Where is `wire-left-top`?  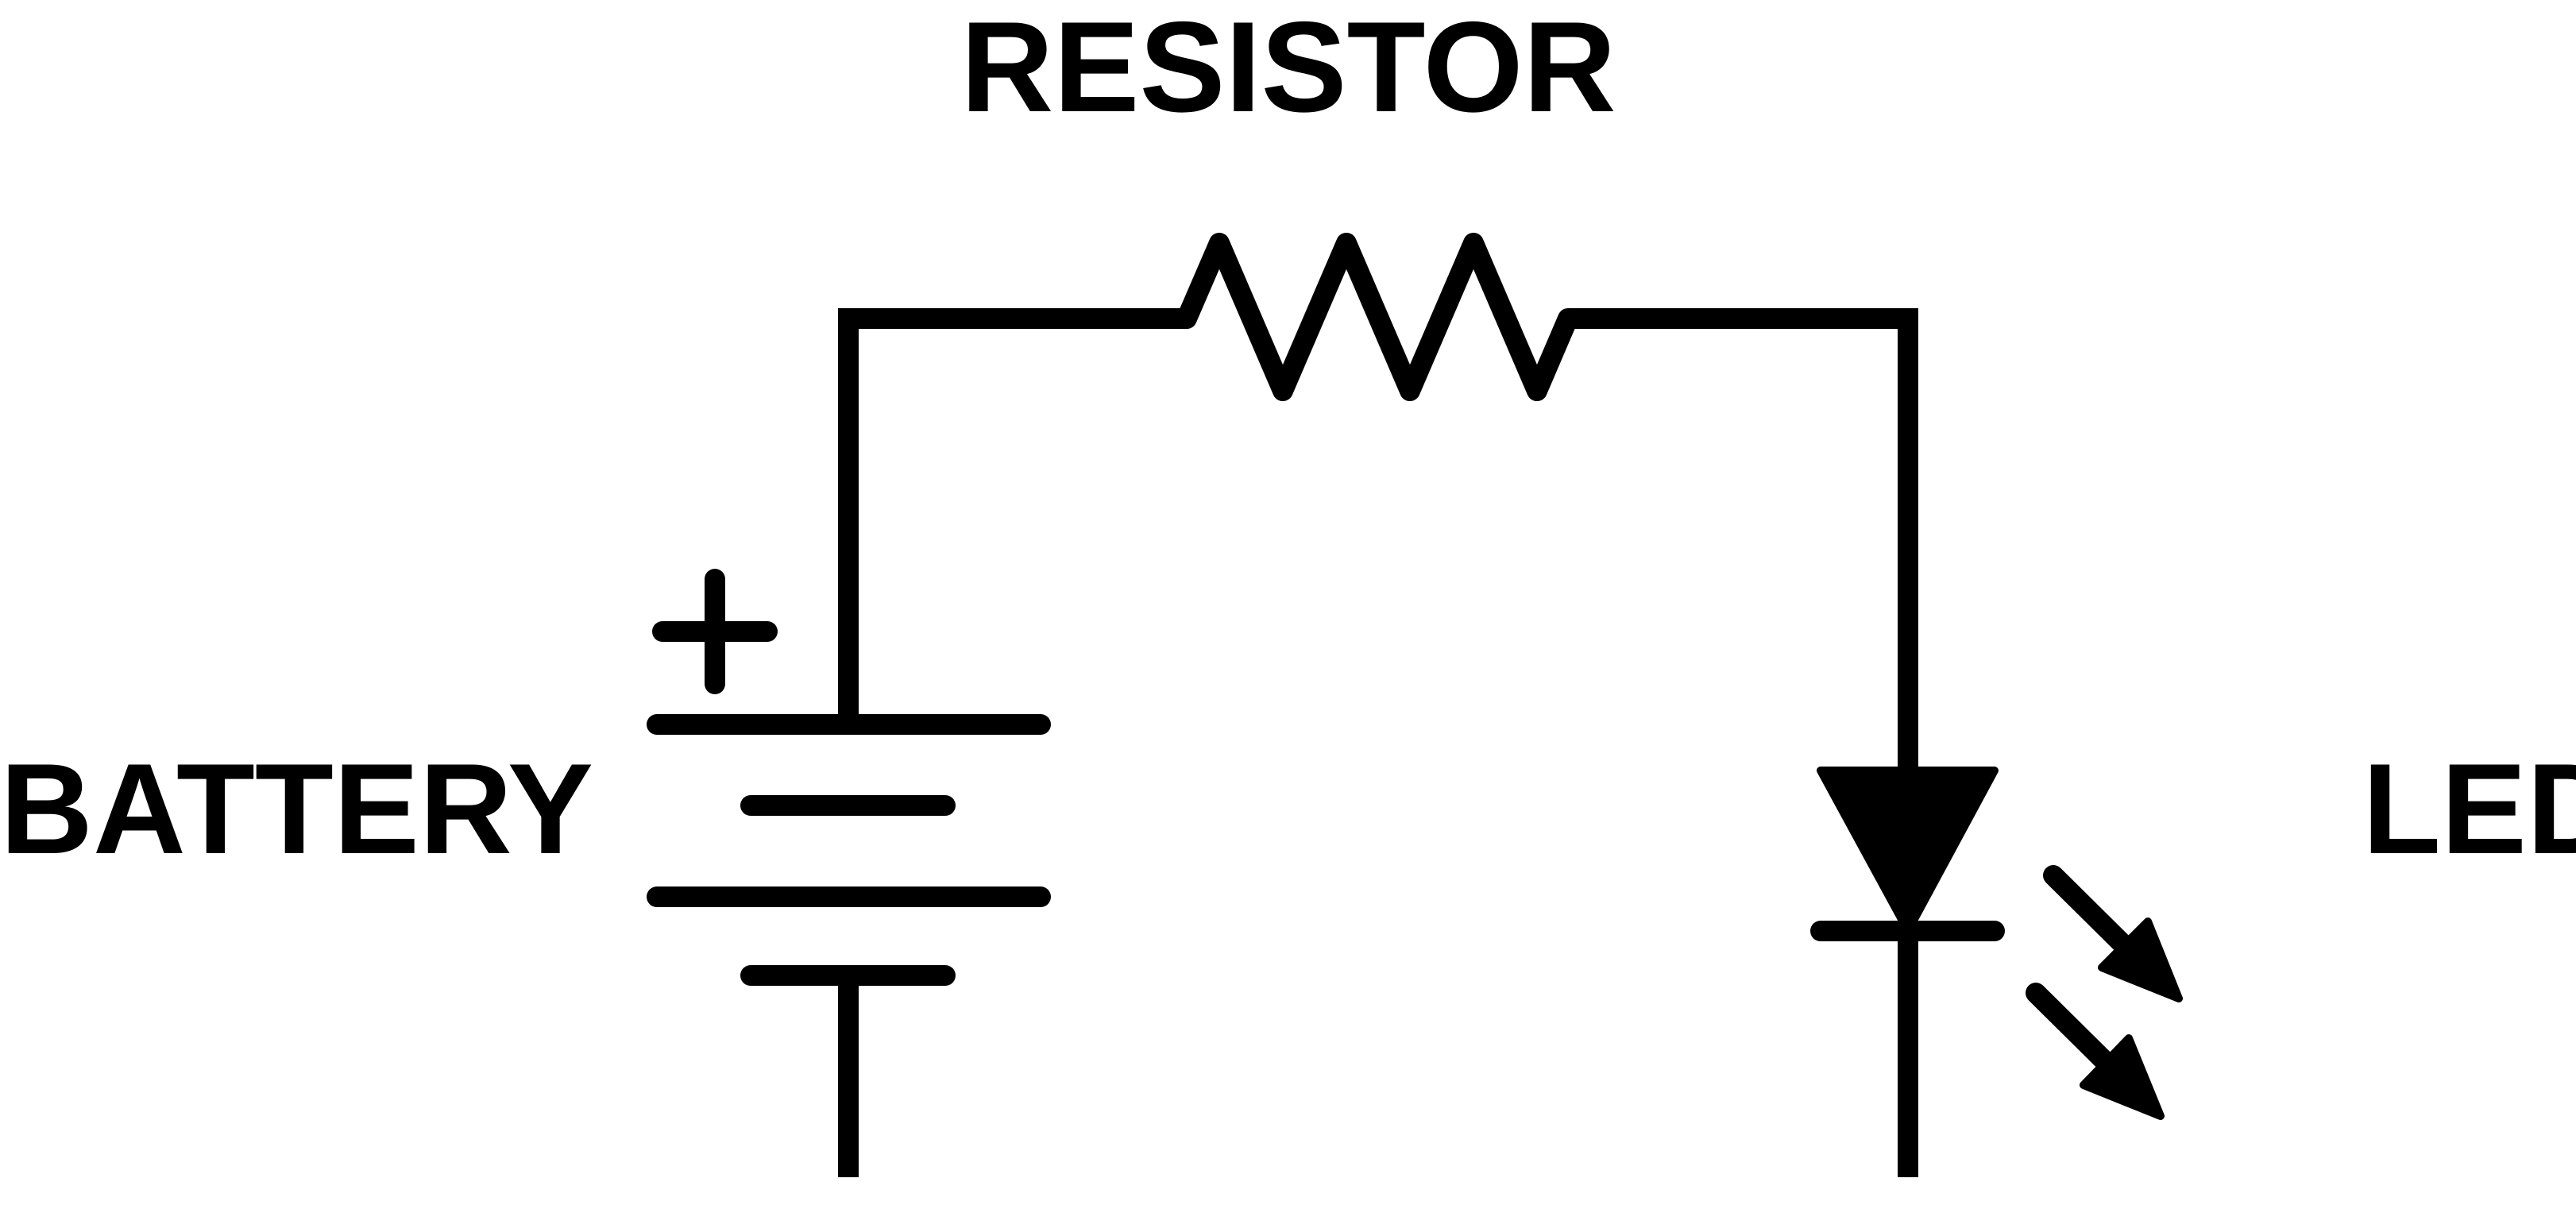 wire-left-top is located at coordinates (1012, 516).